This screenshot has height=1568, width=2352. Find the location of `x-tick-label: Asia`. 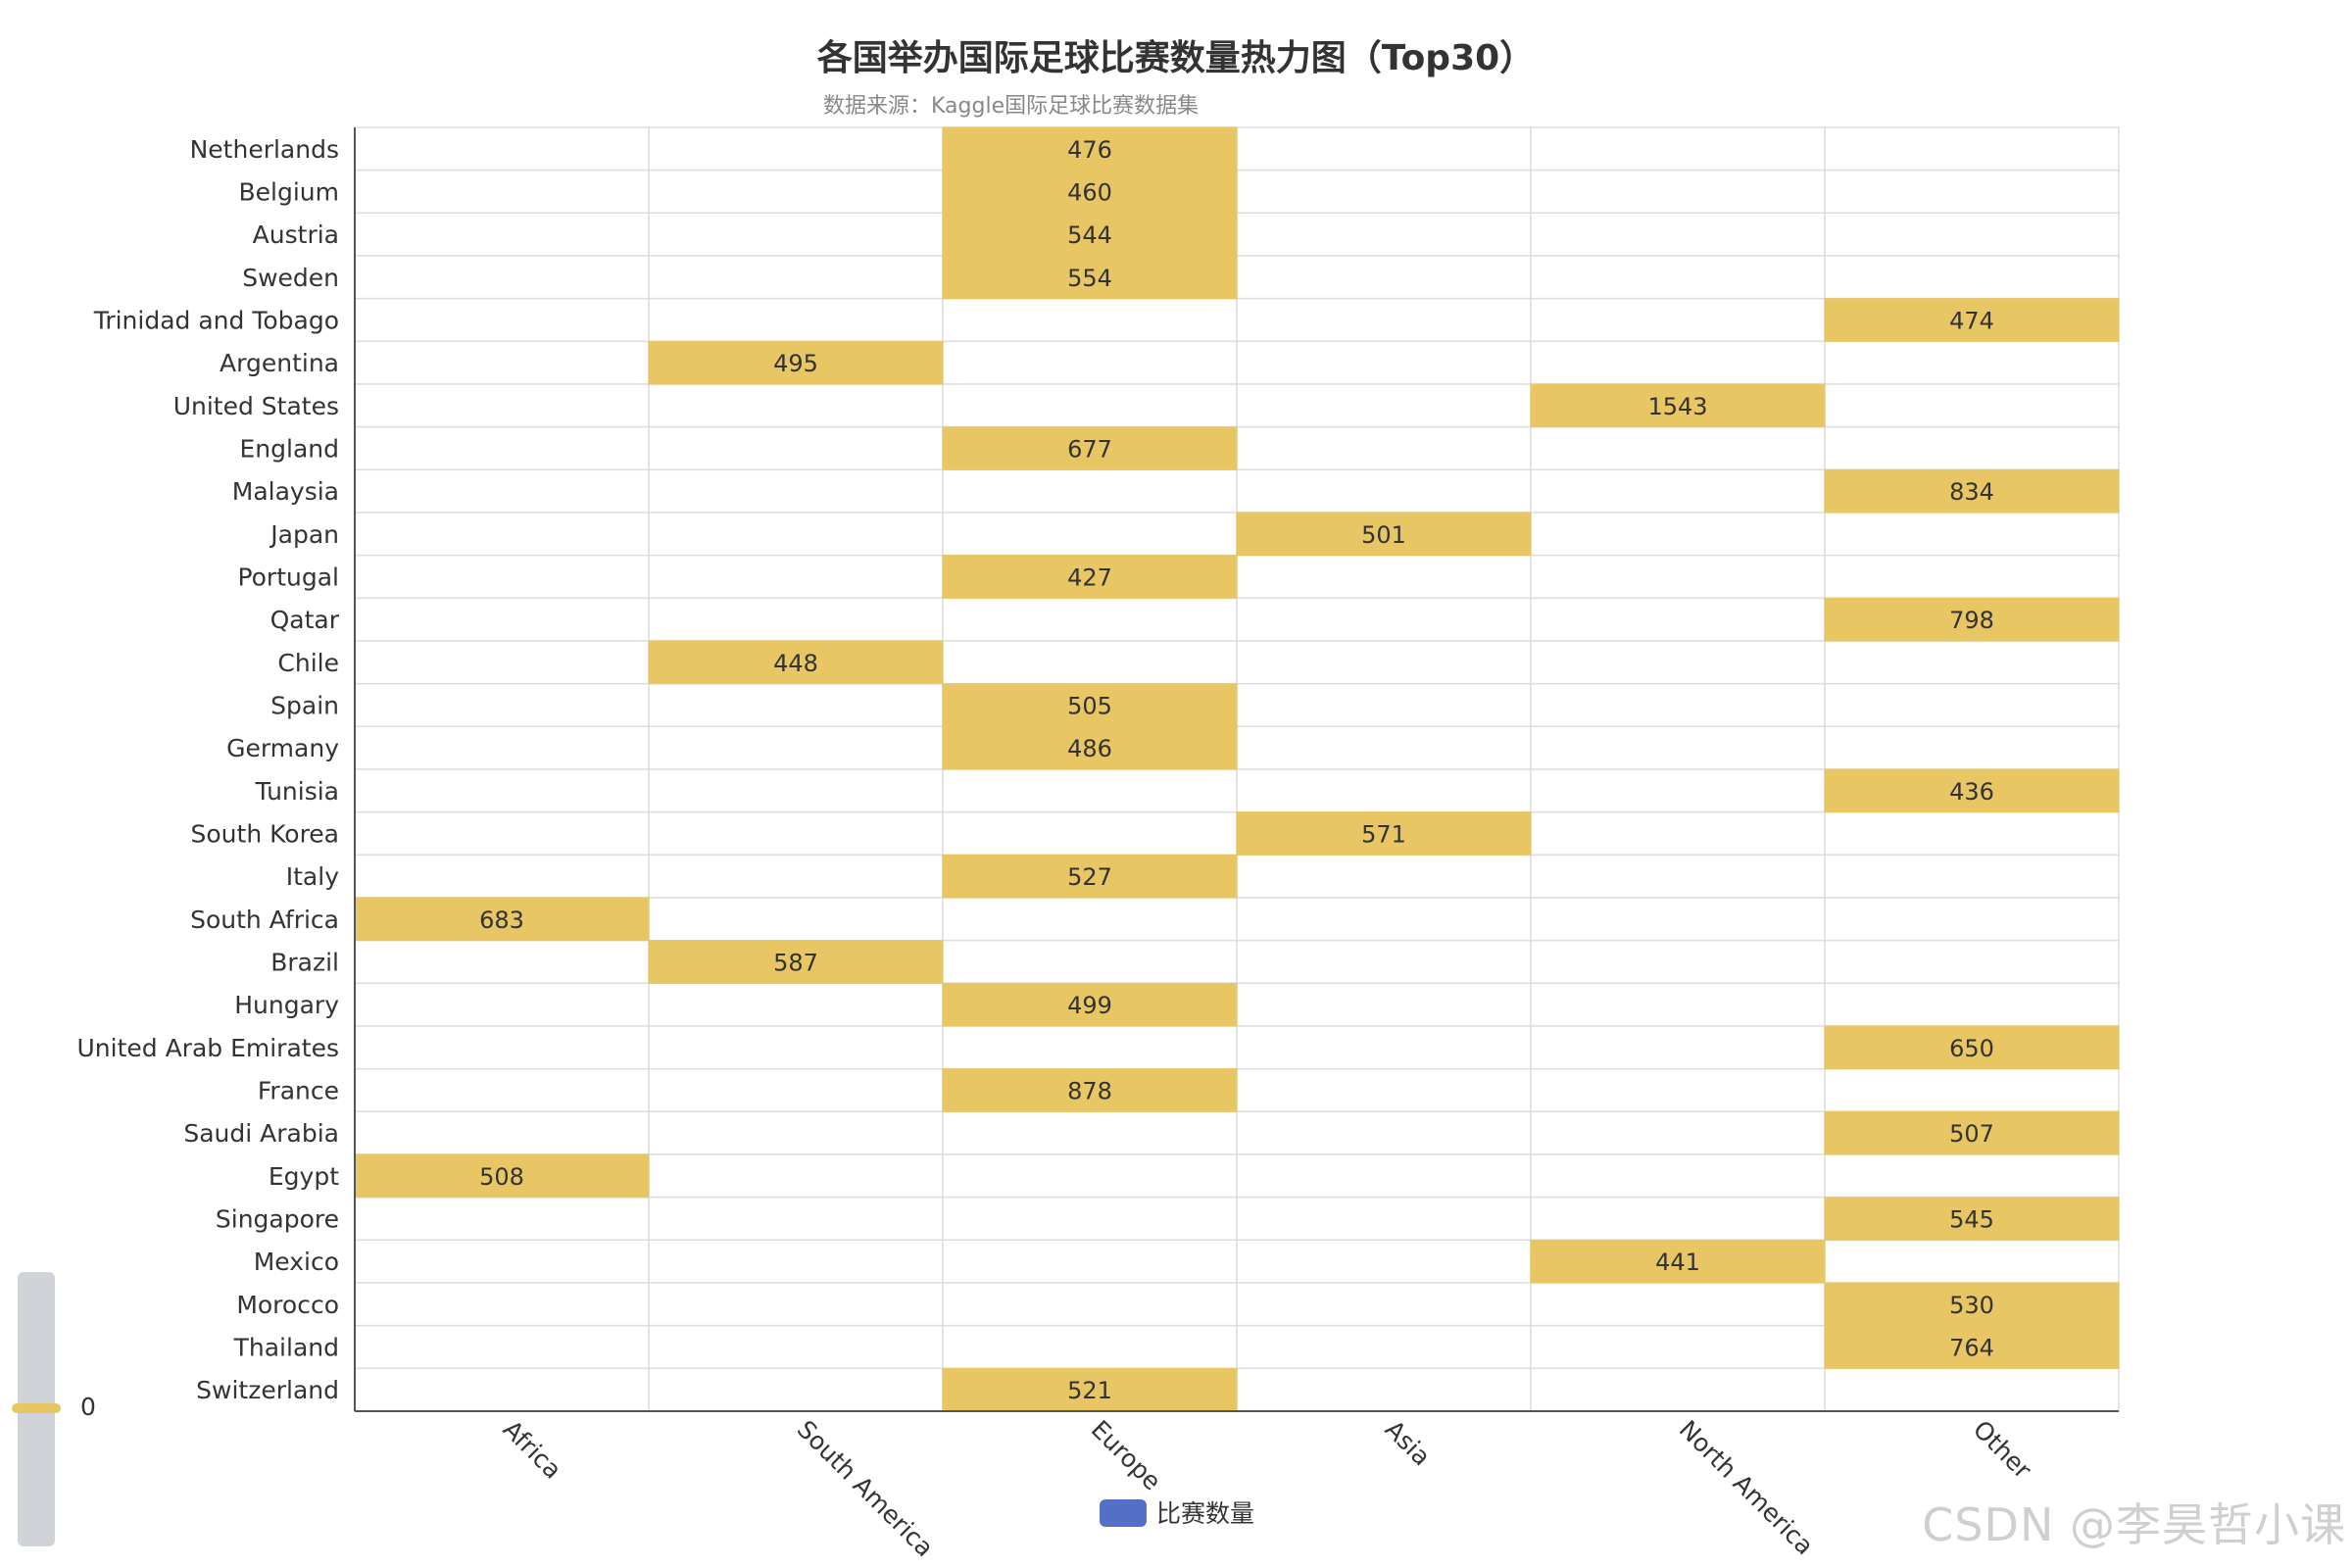

x-tick-label: Asia is located at coordinates (1408, 1443).